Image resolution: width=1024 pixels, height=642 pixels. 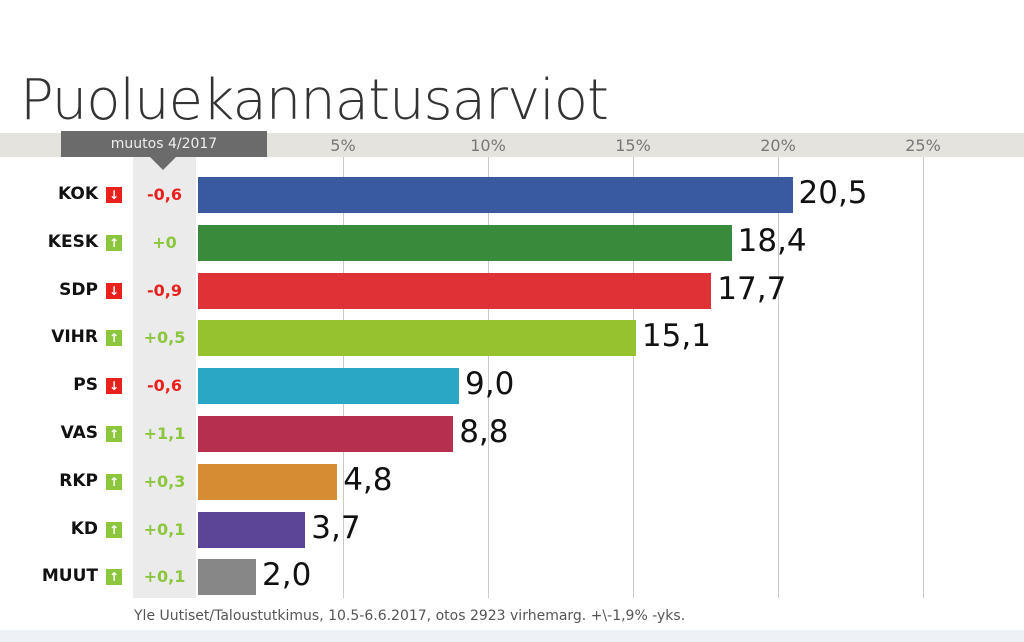 I want to click on party-label: PS, so click(x=85, y=385).